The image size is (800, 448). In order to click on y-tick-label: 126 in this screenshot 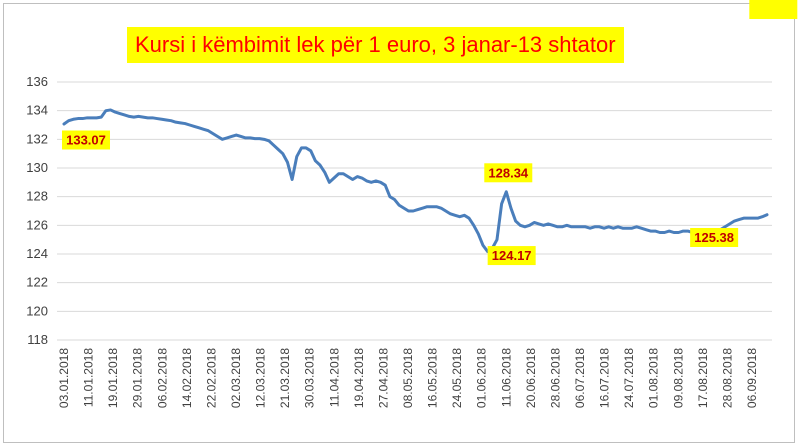, I will do `click(37, 224)`.